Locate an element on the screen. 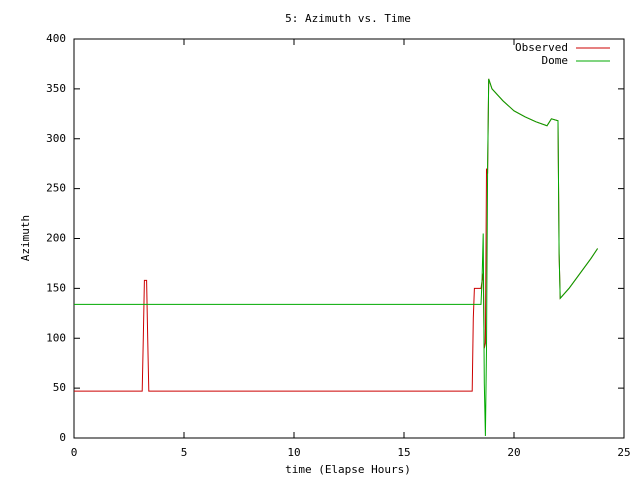 Image resolution: width=640 pixels, height=480 pixels. y-tick-label: 200 is located at coordinates (56, 238).